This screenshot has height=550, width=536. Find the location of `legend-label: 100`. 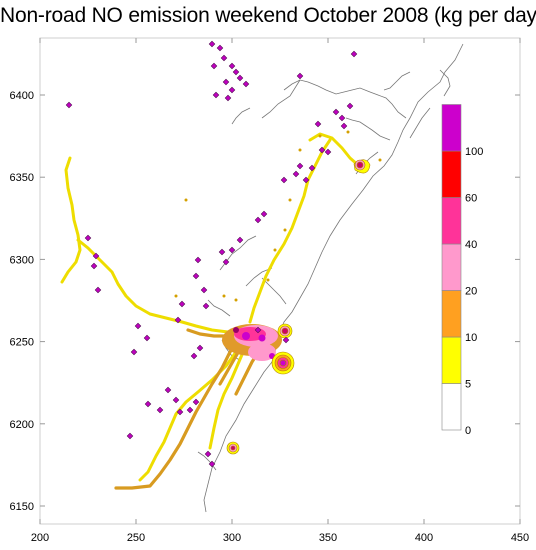

legend-label: 100 is located at coordinates (474, 152).